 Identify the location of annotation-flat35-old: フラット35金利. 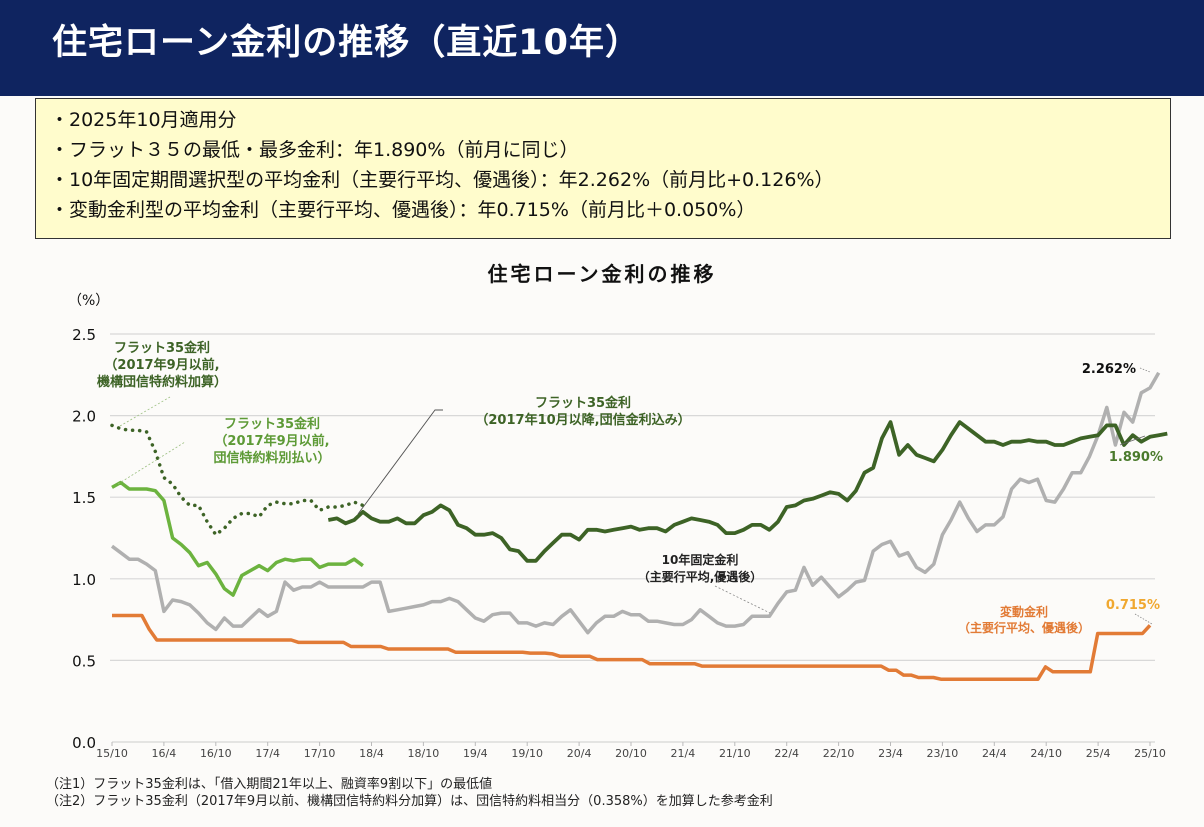
(272, 424).